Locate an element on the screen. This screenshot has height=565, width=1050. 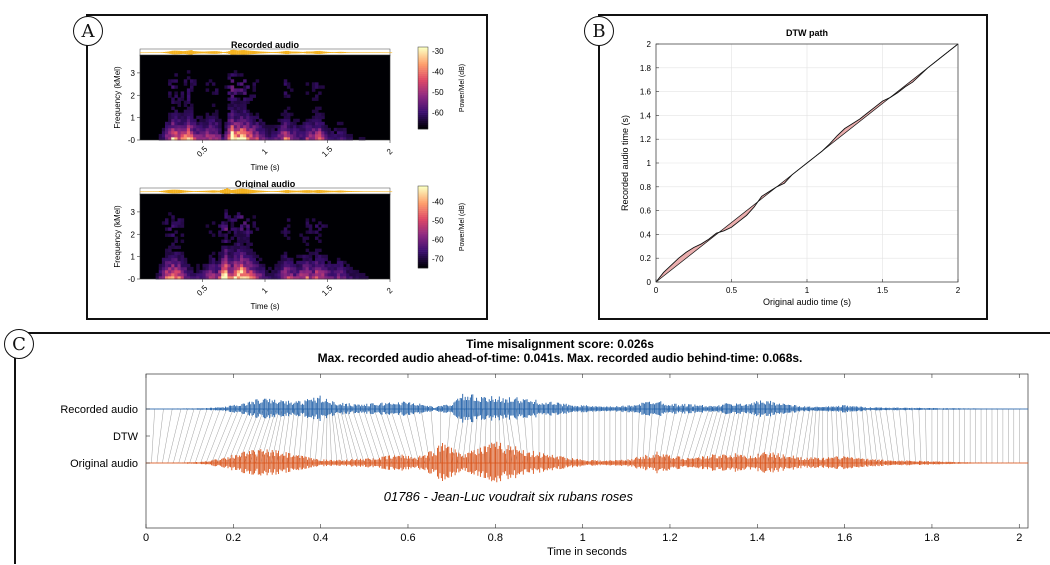
panel-c-badge: C is located at coordinates (19, 344).